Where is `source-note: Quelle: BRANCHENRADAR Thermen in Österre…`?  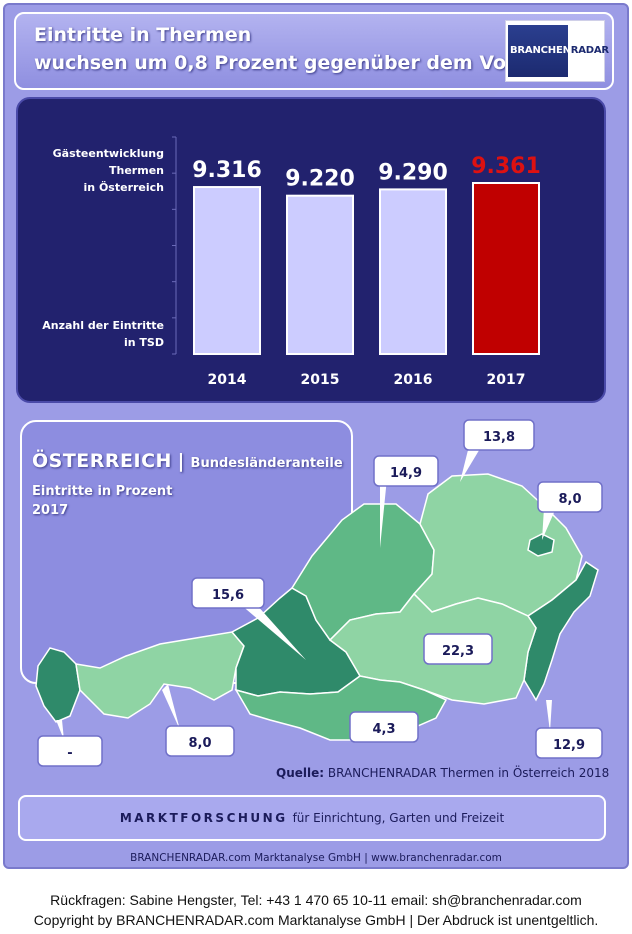 source-note: Quelle: BRANCHENRADAR Thermen in Österre… is located at coordinates (443, 773).